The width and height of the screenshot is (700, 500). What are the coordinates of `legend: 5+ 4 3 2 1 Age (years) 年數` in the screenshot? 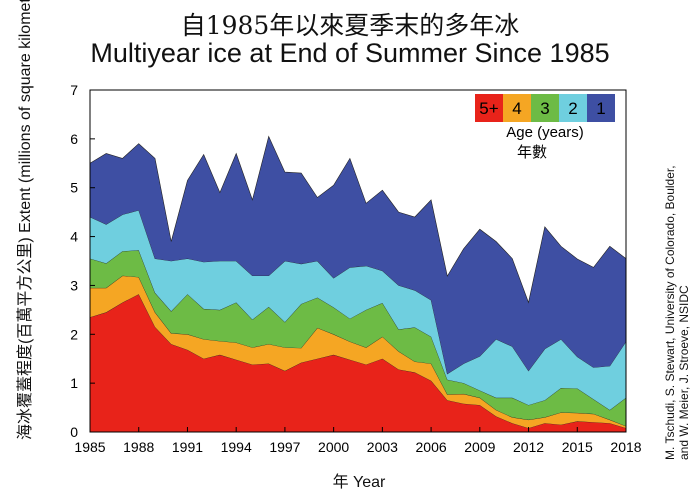 It's located at (545, 127).